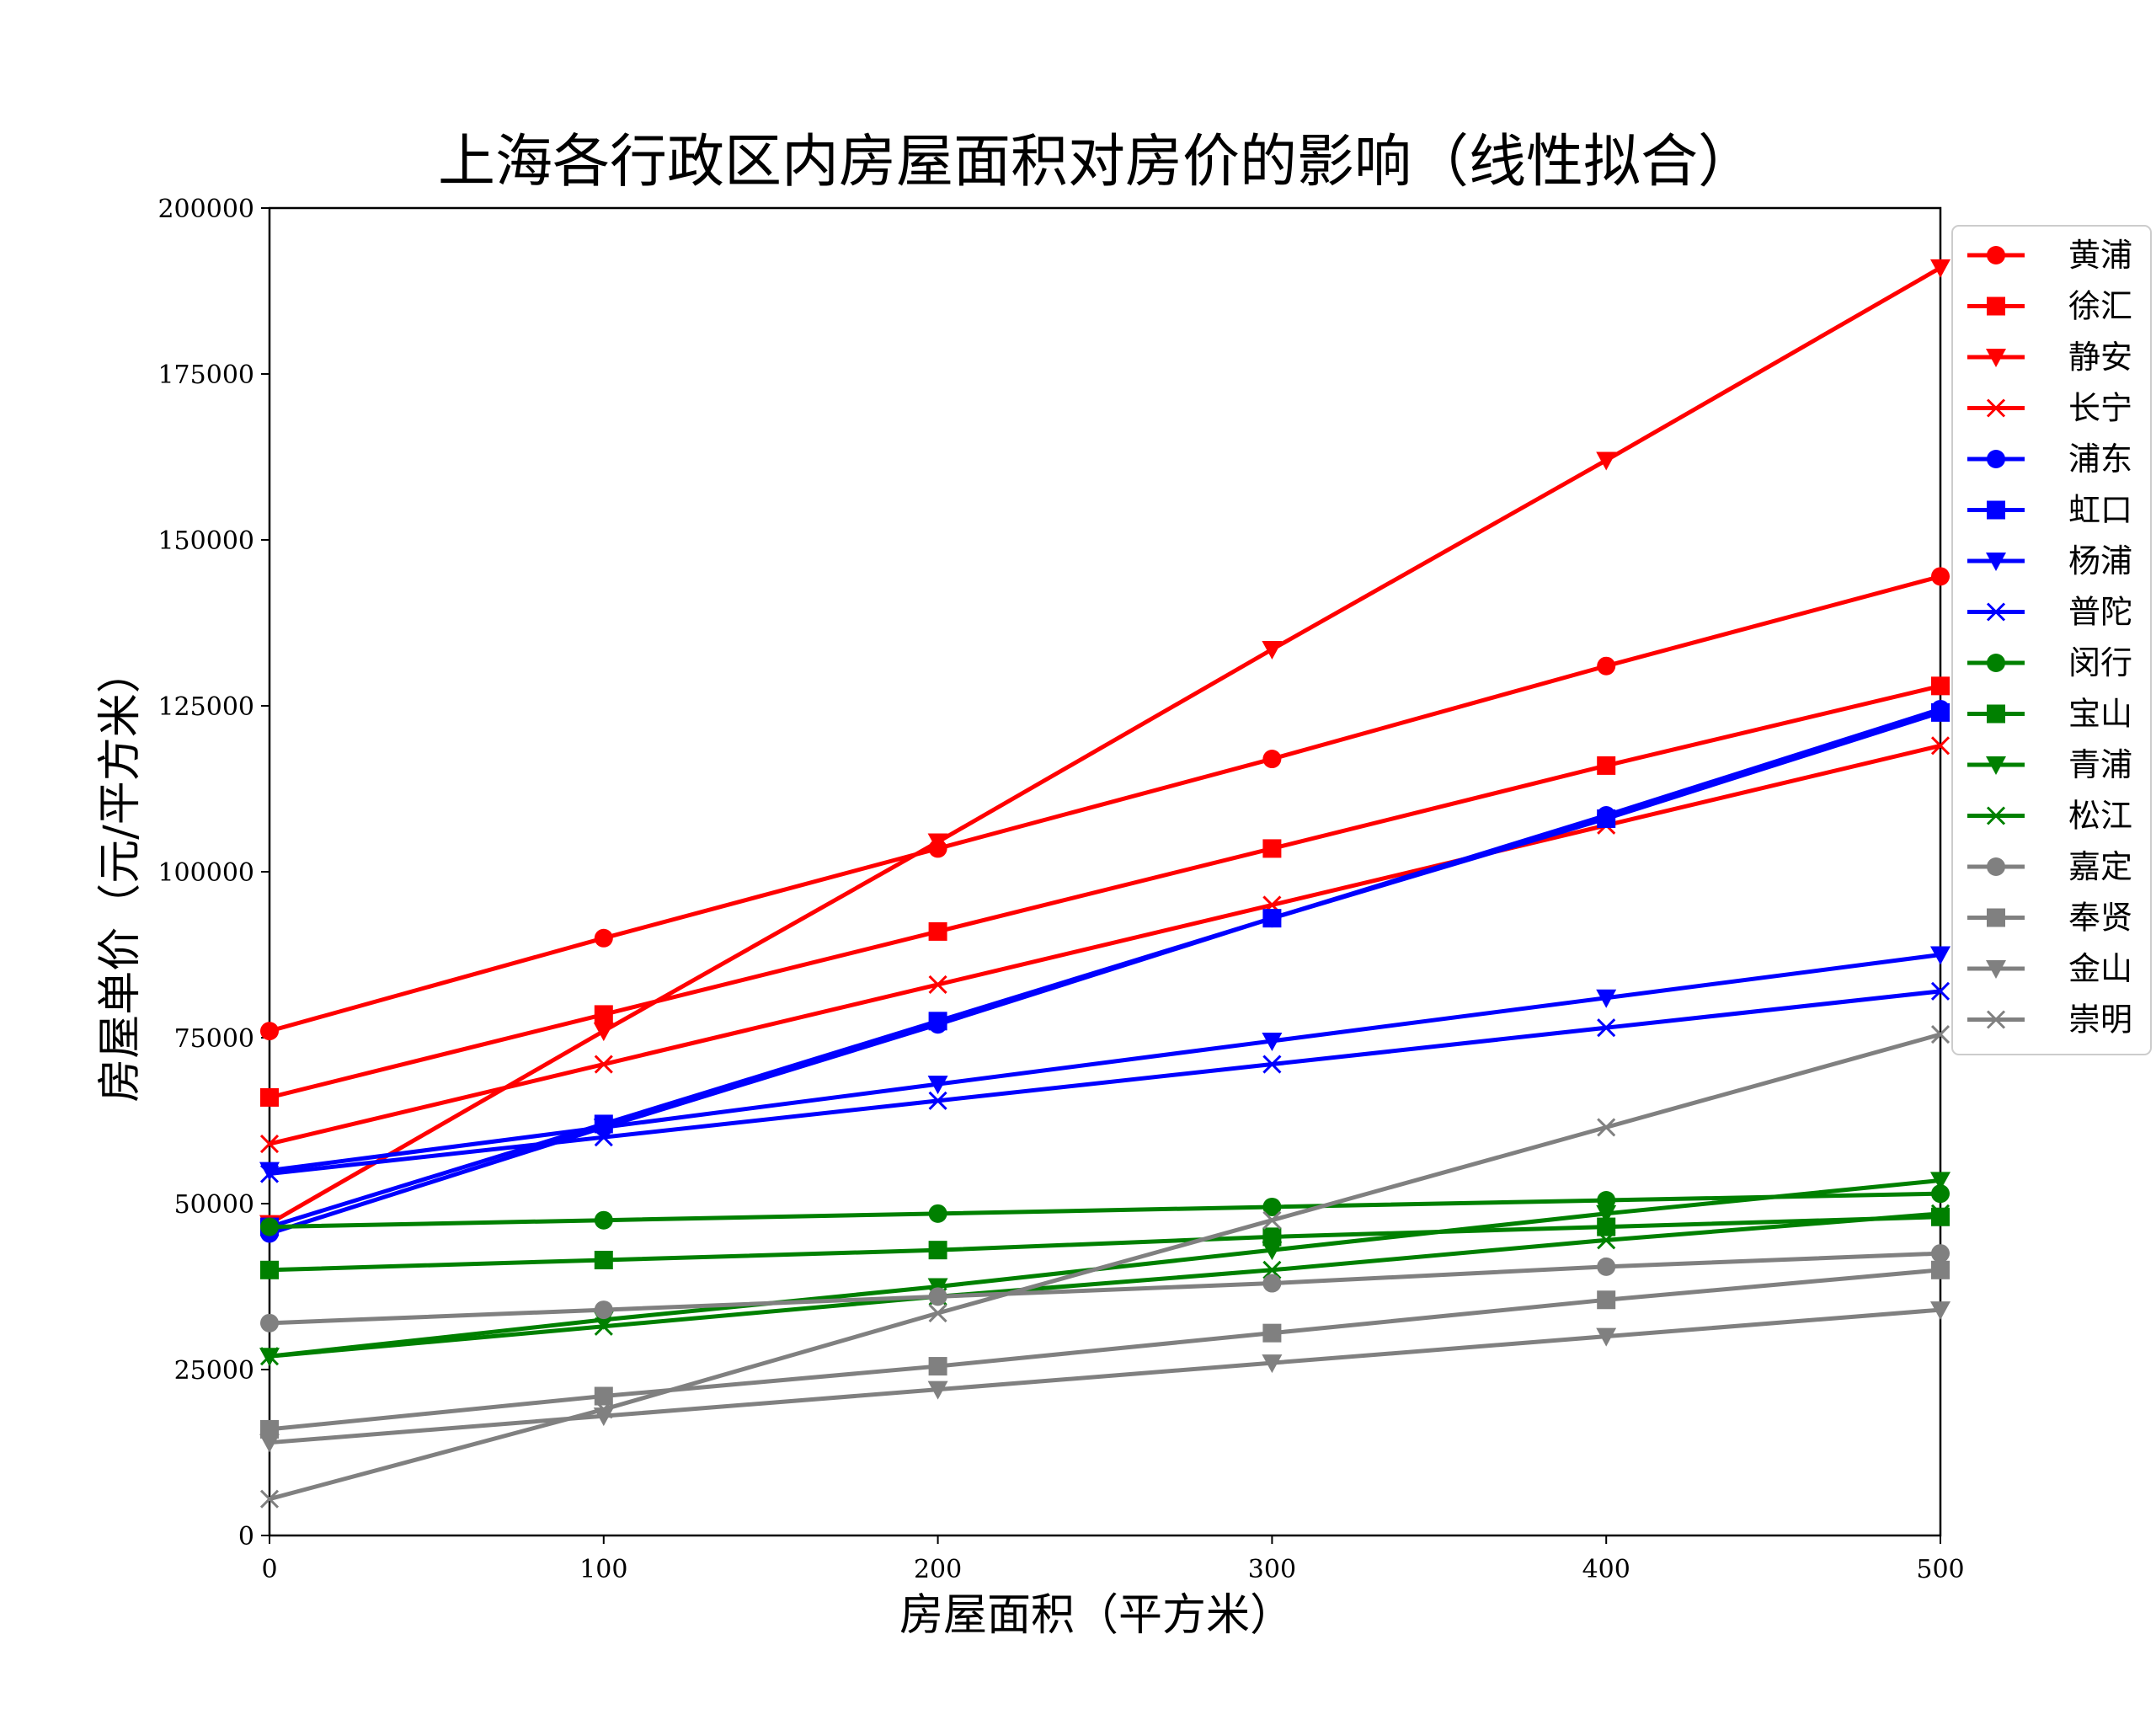  What do you see at coordinates (2100, 408) in the screenshot?
I see `legend-label: 长宁` at bounding box center [2100, 408].